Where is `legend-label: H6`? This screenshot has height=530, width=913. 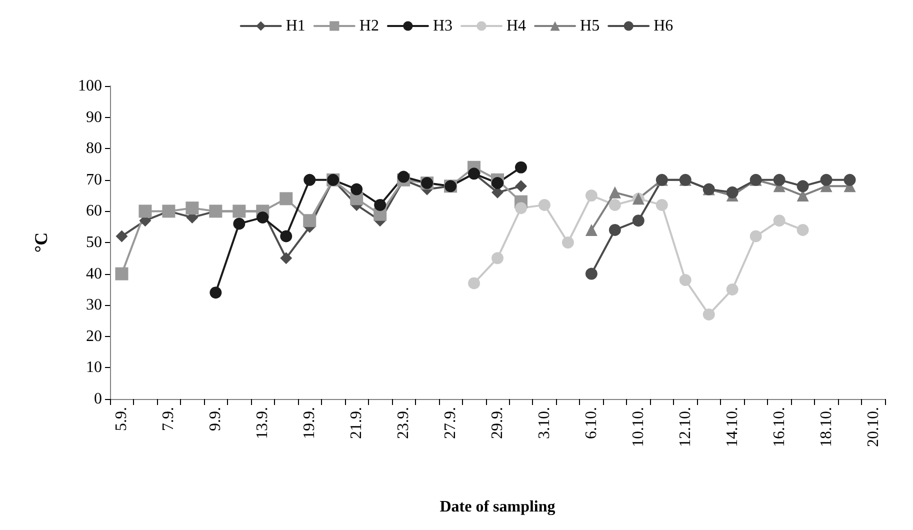
legend-label: H6 is located at coordinates (664, 26).